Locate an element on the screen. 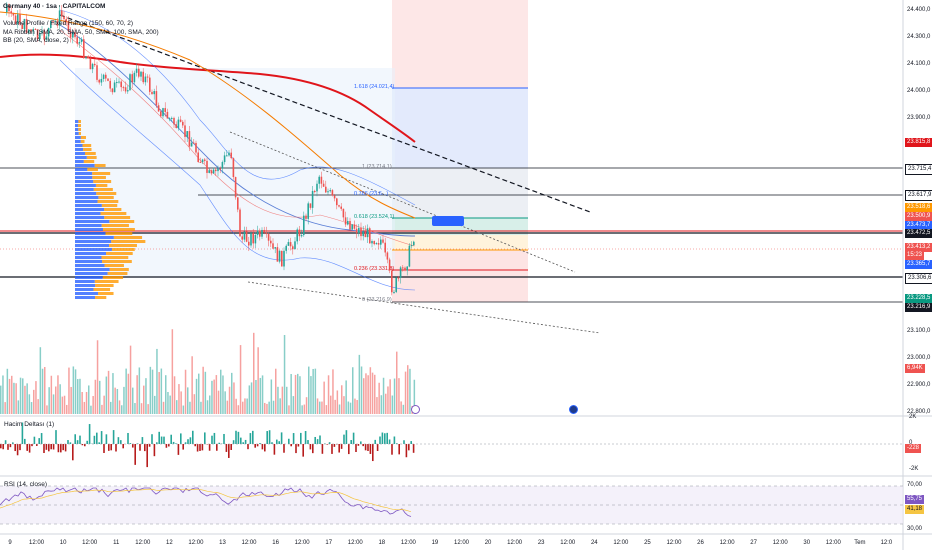 The width and height of the screenshot is (932, 550). symbol-title: Germany 40 · 1sa · CAPITALCOM is located at coordinates (54, 6).